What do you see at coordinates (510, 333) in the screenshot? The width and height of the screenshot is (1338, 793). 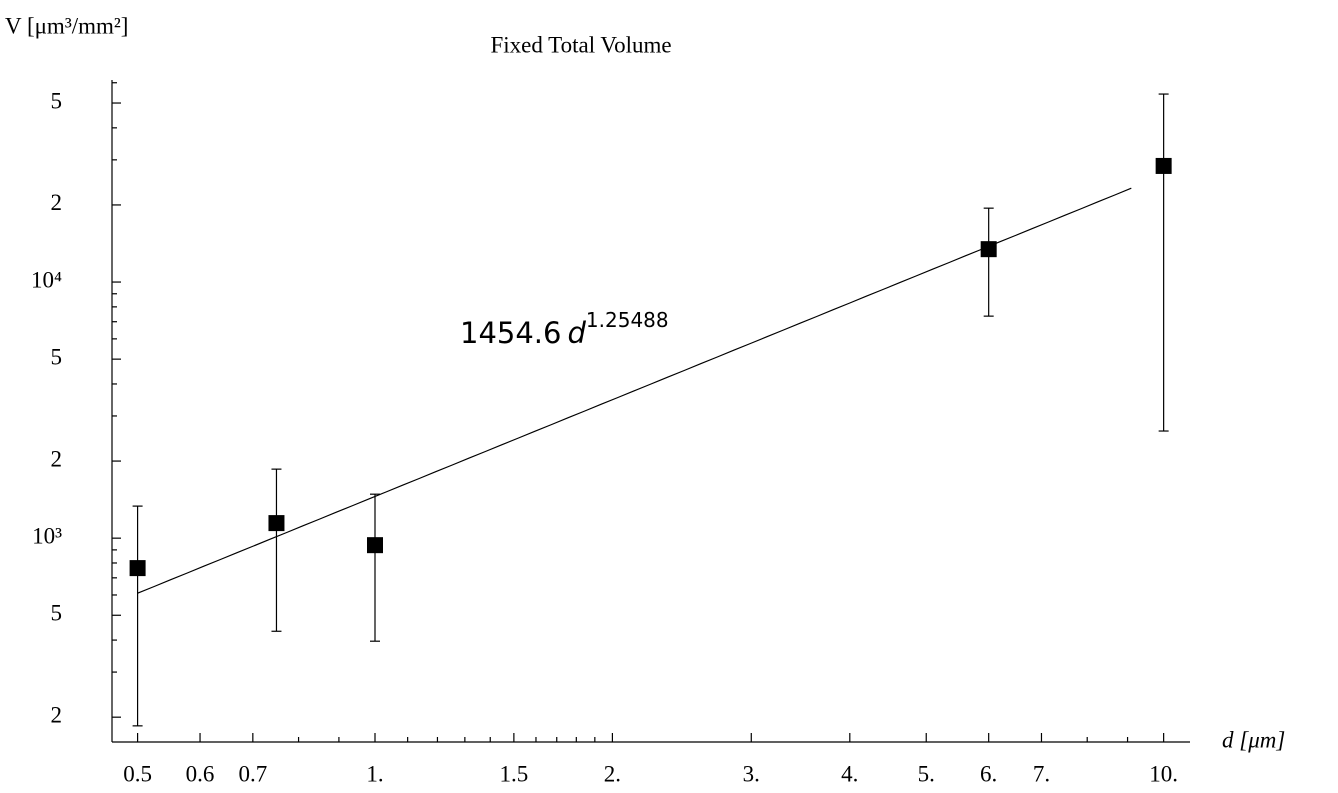 I see `fit-coefficient: 1454.6` at bounding box center [510, 333].